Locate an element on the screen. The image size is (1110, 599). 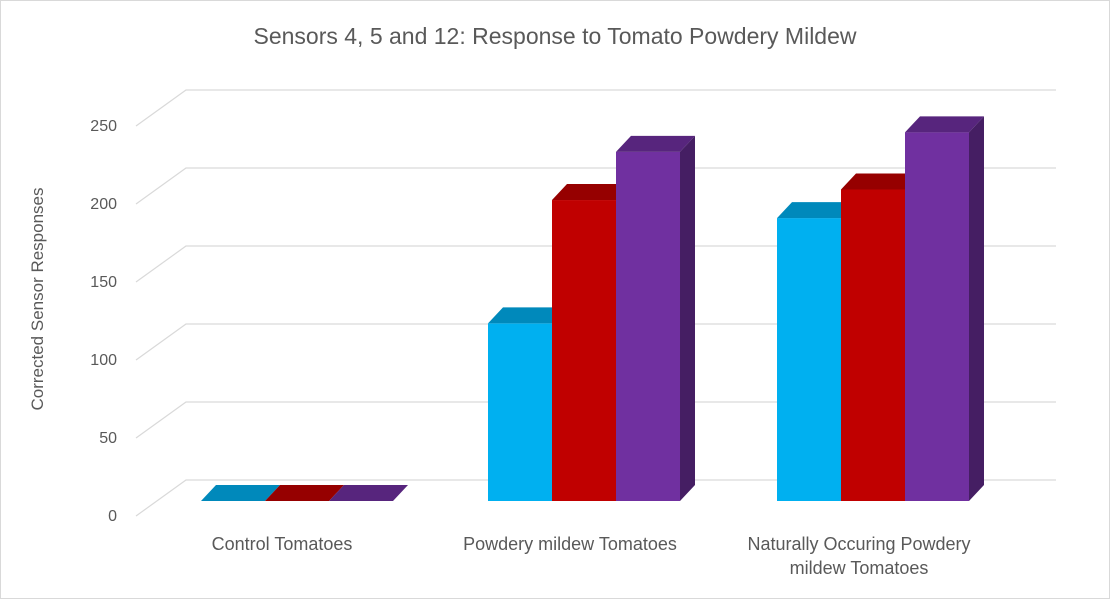
y-tick-label: 200 is located at coordinates (103, 204).